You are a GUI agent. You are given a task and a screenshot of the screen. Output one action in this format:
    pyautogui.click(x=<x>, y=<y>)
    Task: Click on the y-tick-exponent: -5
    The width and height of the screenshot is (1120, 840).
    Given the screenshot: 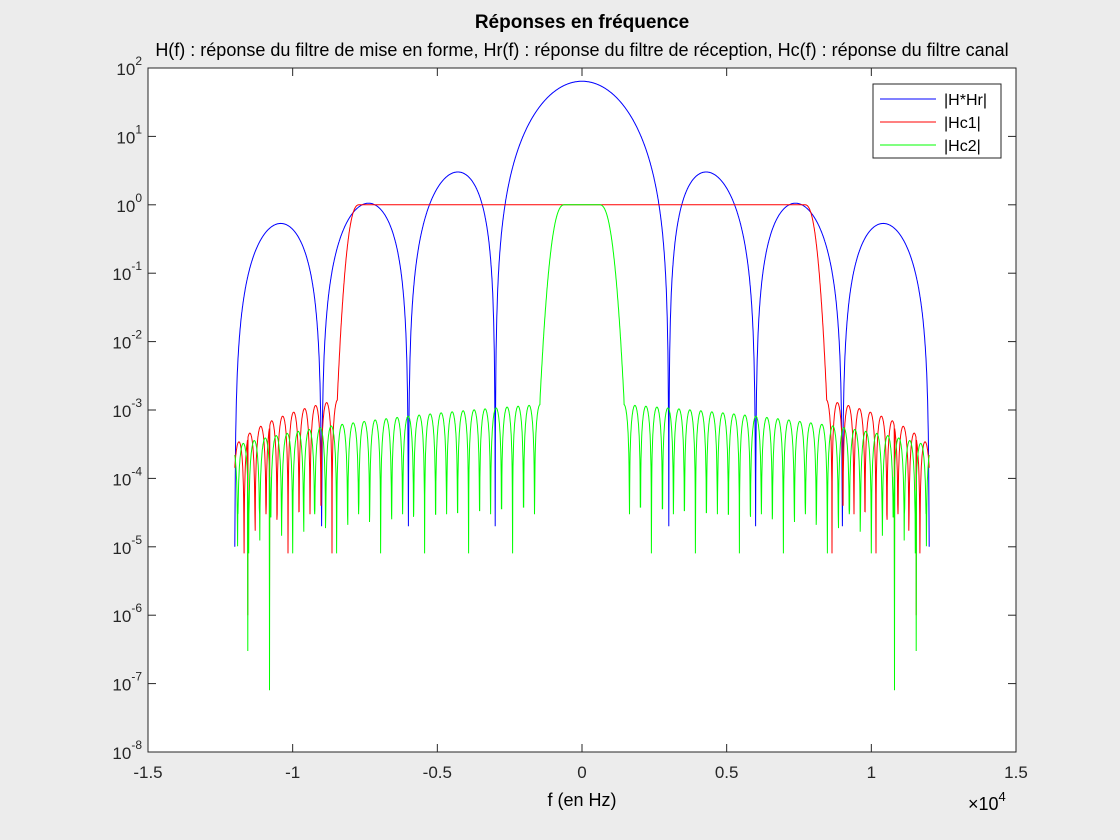 What is the action you would take?
    pyautogui.click(x=136, y=540)
    